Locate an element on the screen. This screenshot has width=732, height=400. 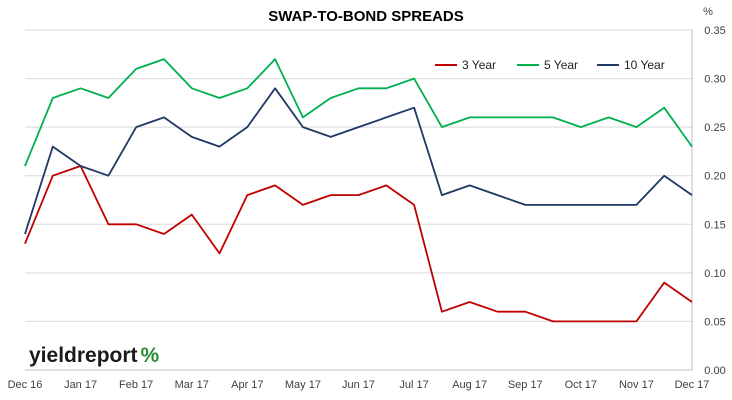
y-tick-label: 0.25 is located at coordinates (714, 128).